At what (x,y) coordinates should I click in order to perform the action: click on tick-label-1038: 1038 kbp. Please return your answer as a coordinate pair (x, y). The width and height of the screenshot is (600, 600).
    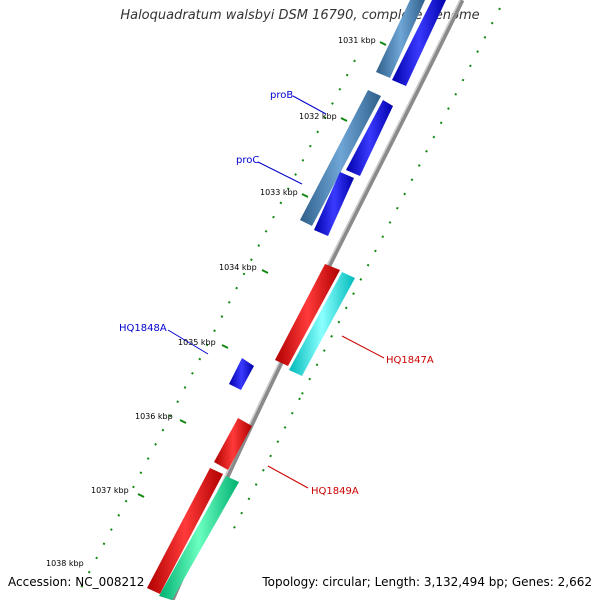
    Looking at the image, I should click on (65, 563).